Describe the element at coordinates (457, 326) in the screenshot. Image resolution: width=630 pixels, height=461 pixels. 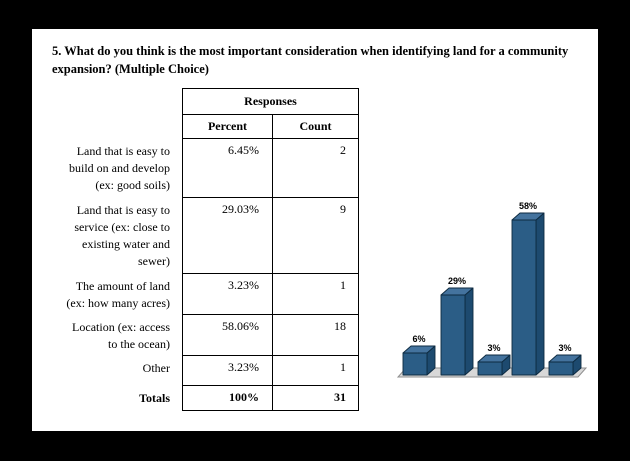
I see `bar-29%: 29%` at that location.